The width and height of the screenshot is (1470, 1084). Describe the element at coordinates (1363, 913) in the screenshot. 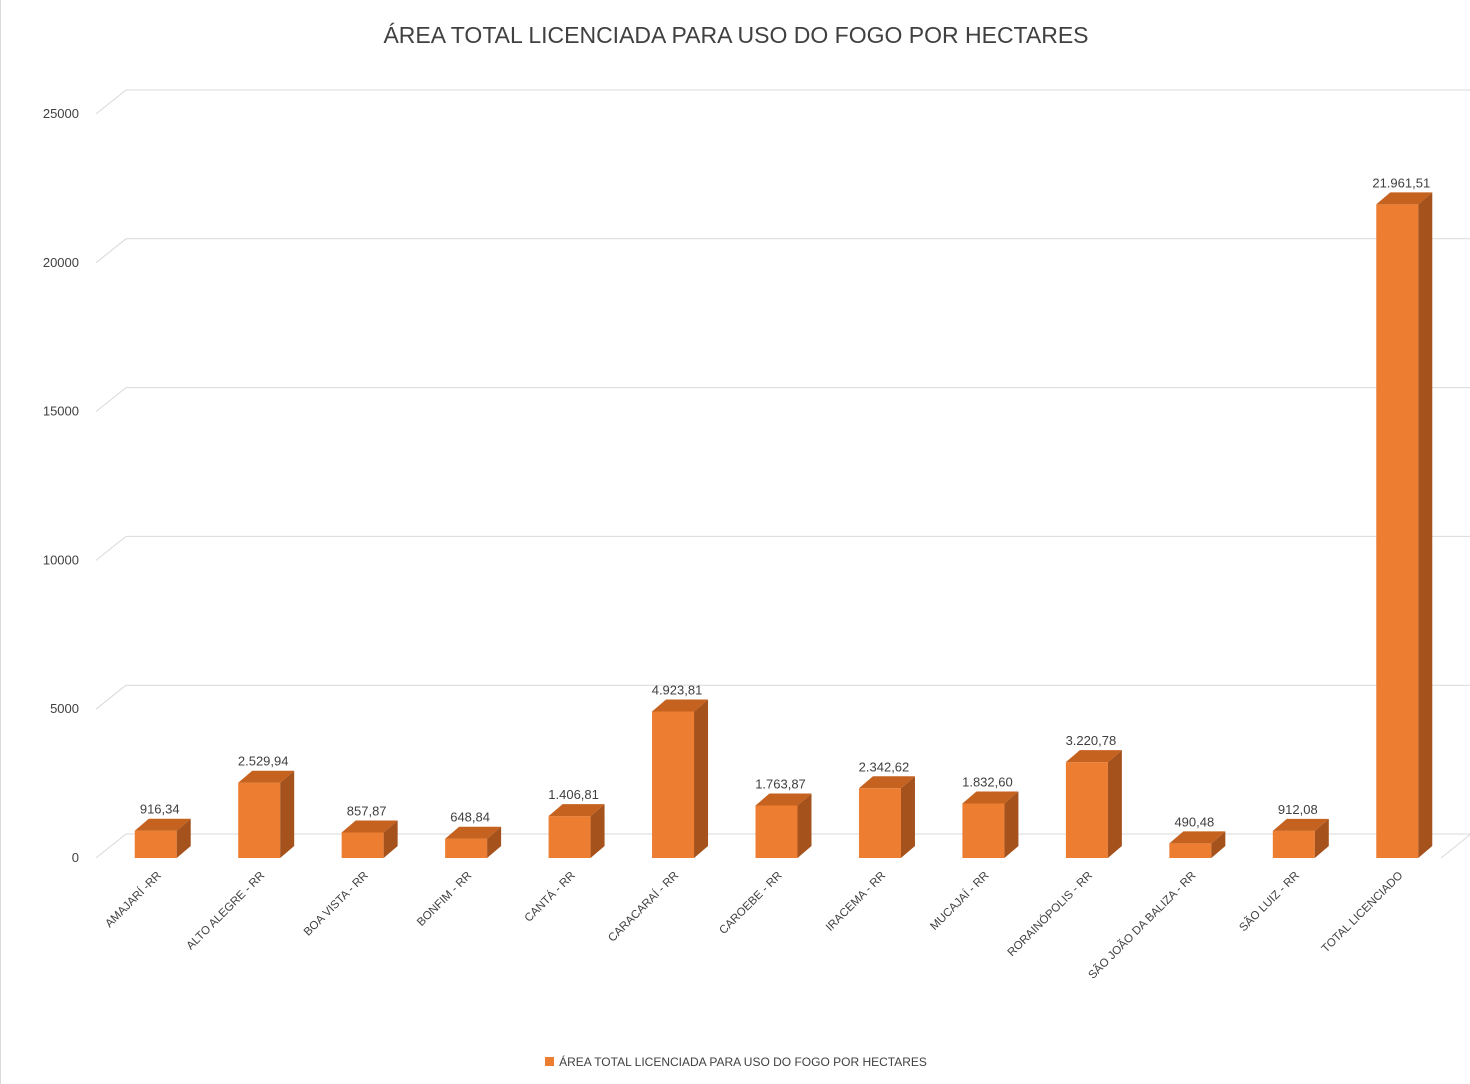

I see `x-tick-label: TOTAL LICENCIADO` at that location.